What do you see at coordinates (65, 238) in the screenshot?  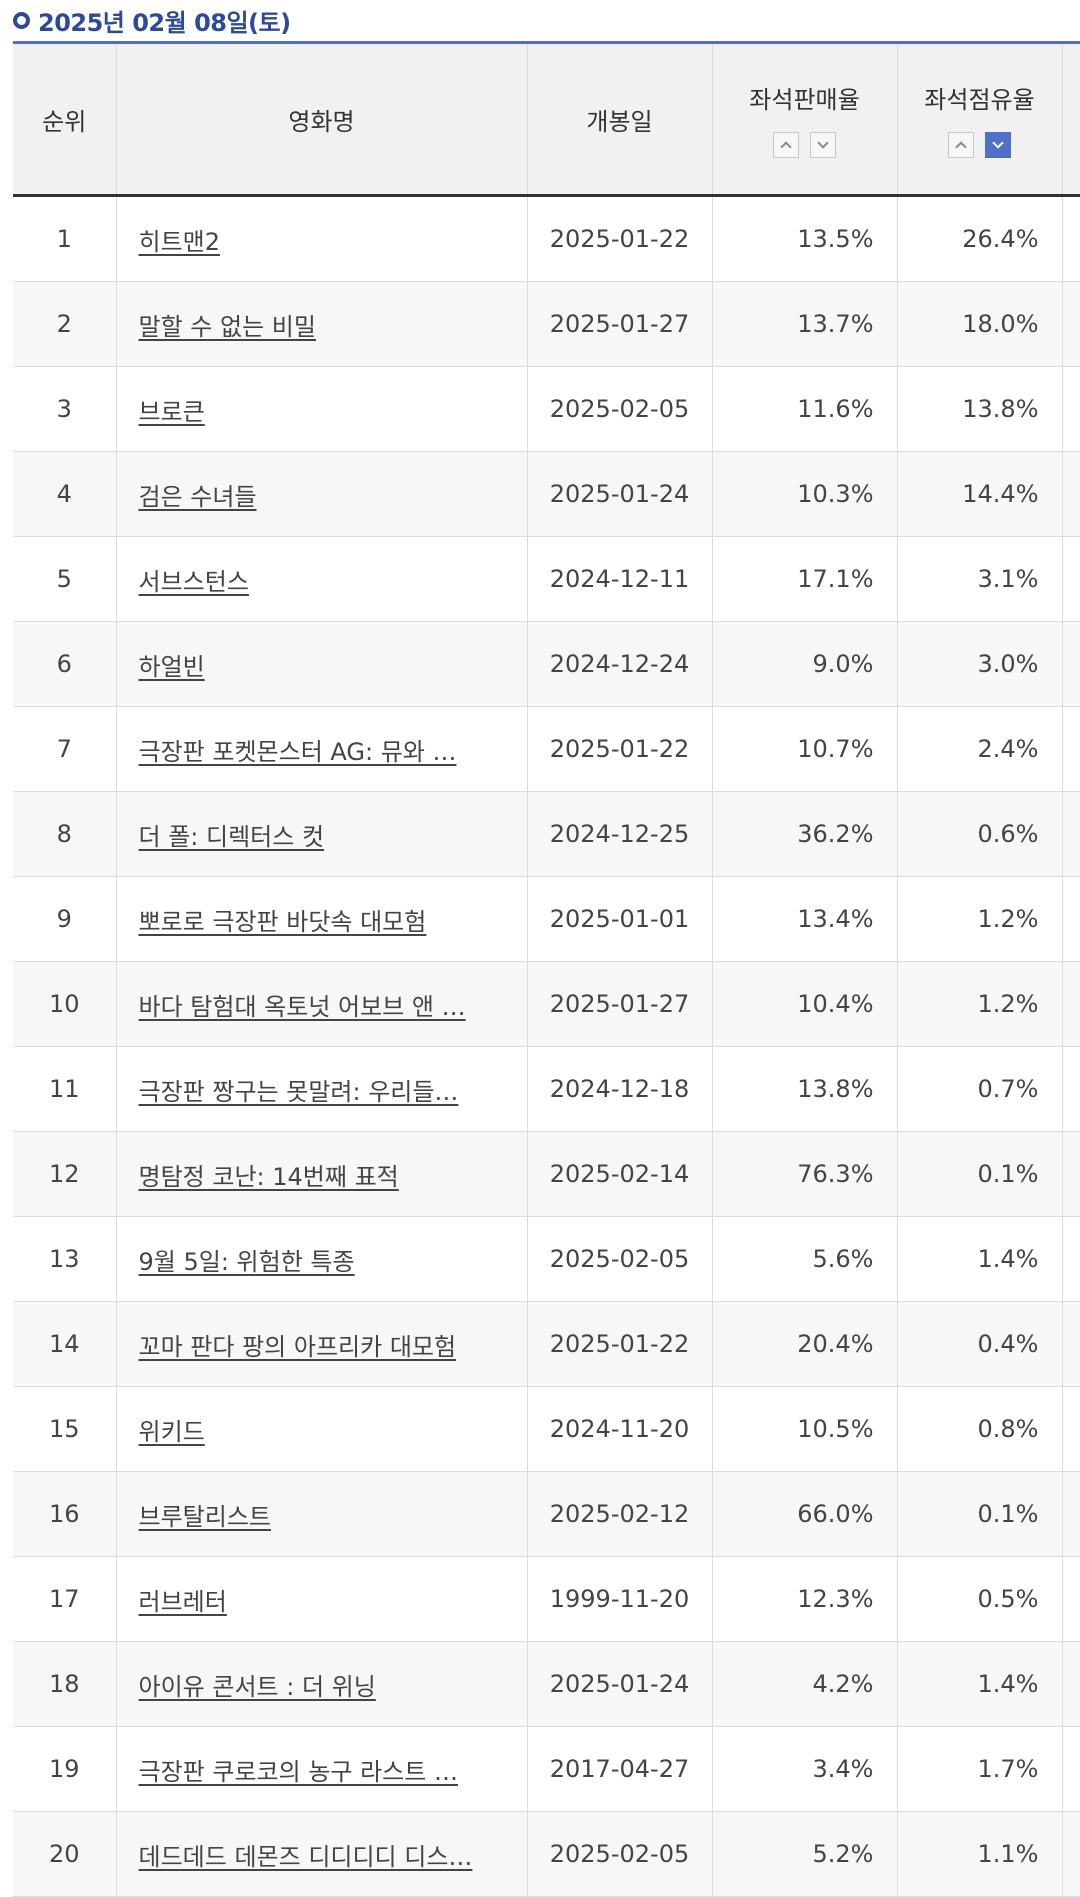 I see `rank-cell: 1` at bounding box center [65, 238].